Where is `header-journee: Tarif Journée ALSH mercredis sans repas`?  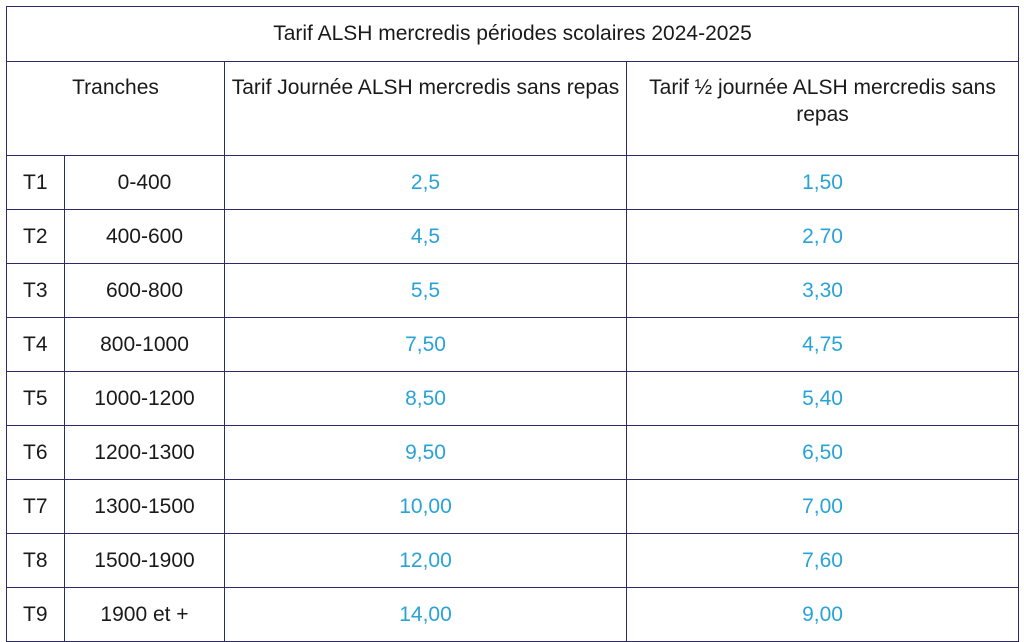
header-journee: Tarif Journée ALSH mercredis sans repas is located at coordinates (425, 108).